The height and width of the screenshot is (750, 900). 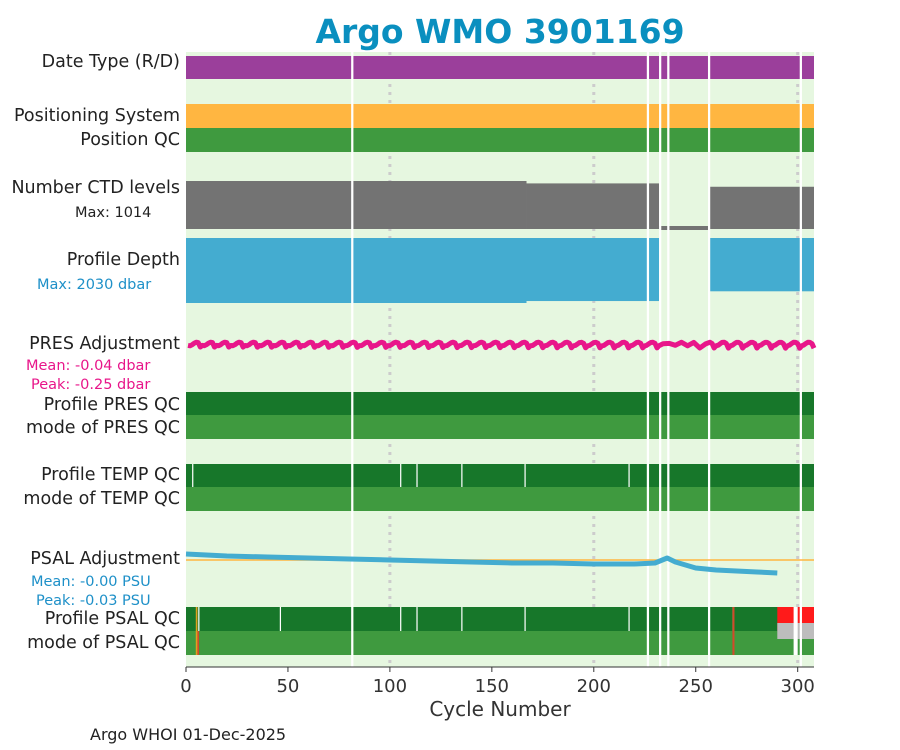 What do you see at coordinates (492, 686) in the screenshot?
I see `x-tick-label: 150` at bounding box center [492, 686].